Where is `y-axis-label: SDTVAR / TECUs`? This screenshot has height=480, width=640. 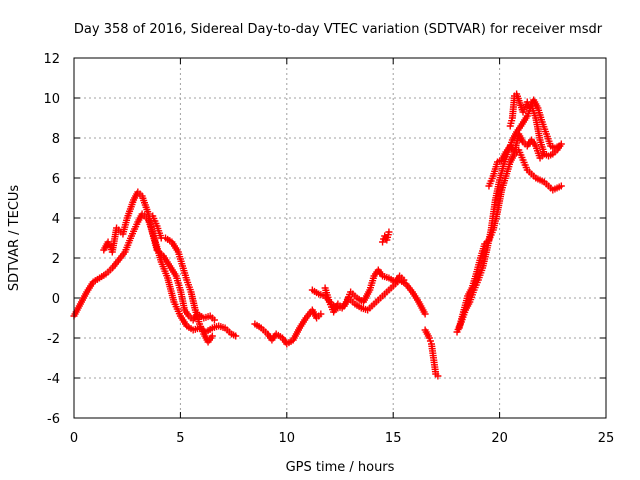 y-axis-label: SDTVAR / TECUs is located at coordinates (14, 238).